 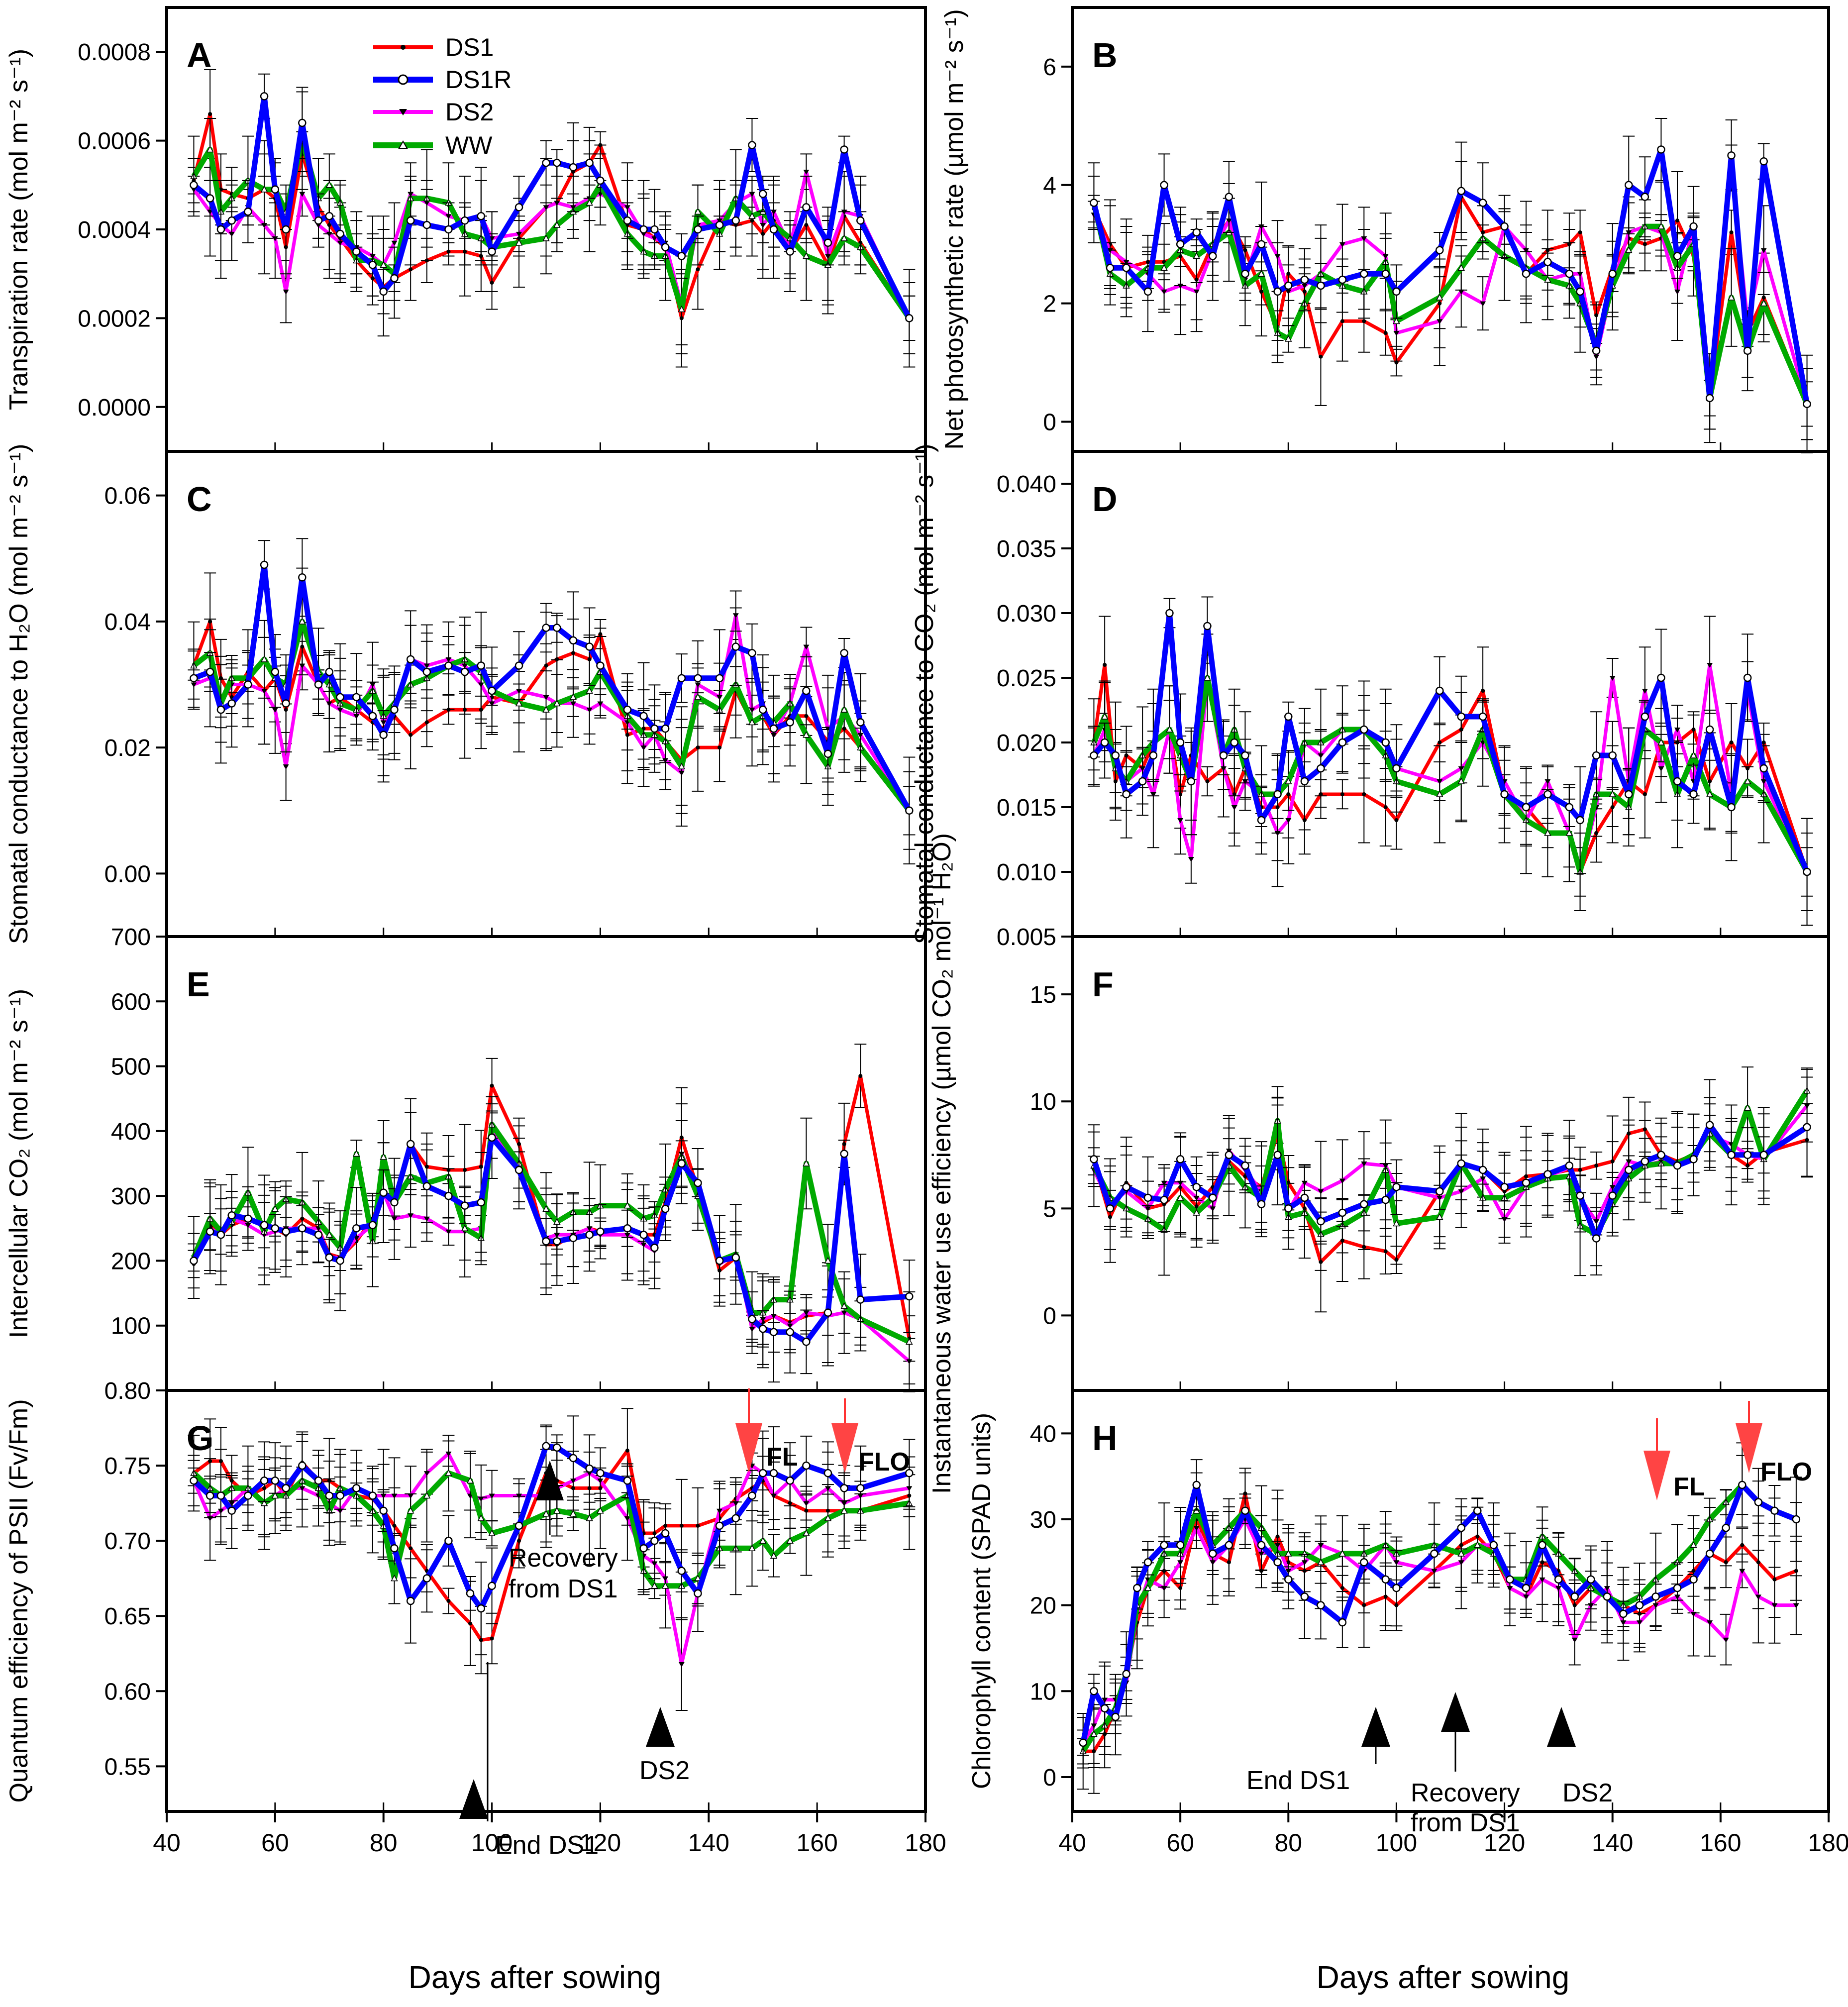 What do you see at coordinates (199, 500) in the screenshot?
I see `panel-letter: C` at bounding box center [199, 500].